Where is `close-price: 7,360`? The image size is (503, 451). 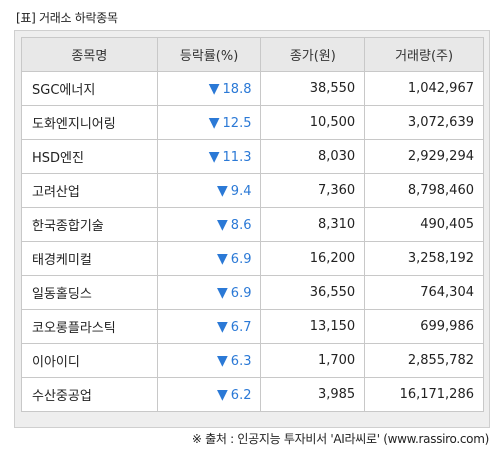
close-price: 7,360 is located at coordinates (313, 190).